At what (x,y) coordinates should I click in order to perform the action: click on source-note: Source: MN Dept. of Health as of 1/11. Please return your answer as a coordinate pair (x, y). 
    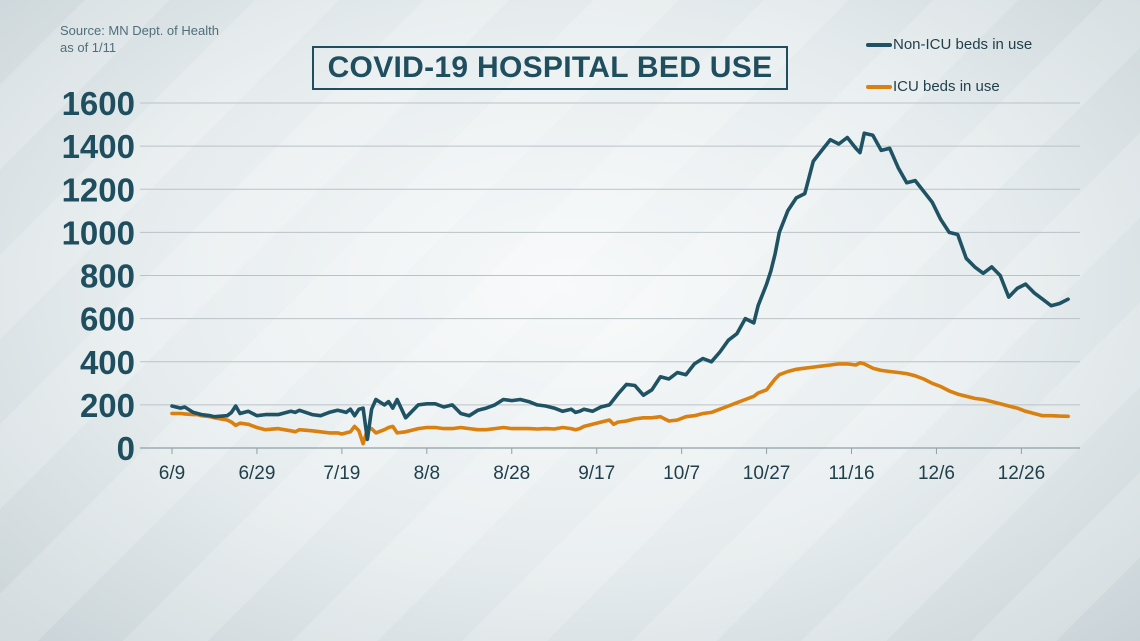
    Looking at the image, I should click on (139, 39).